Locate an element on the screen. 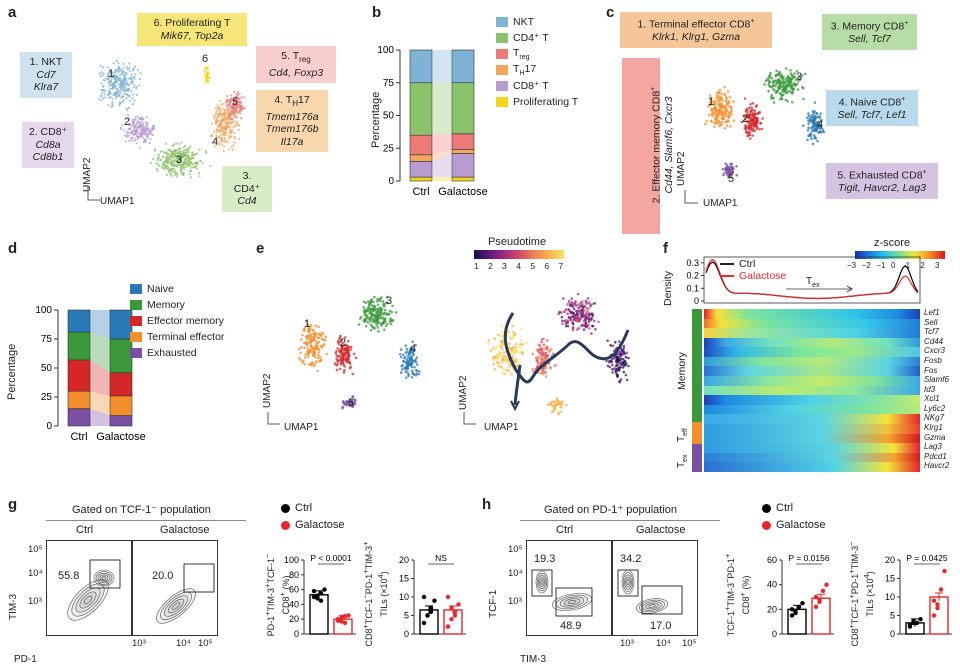 This screenshot has height=667, width=960. tex-label: Tex is located at coordinates (813, 282).